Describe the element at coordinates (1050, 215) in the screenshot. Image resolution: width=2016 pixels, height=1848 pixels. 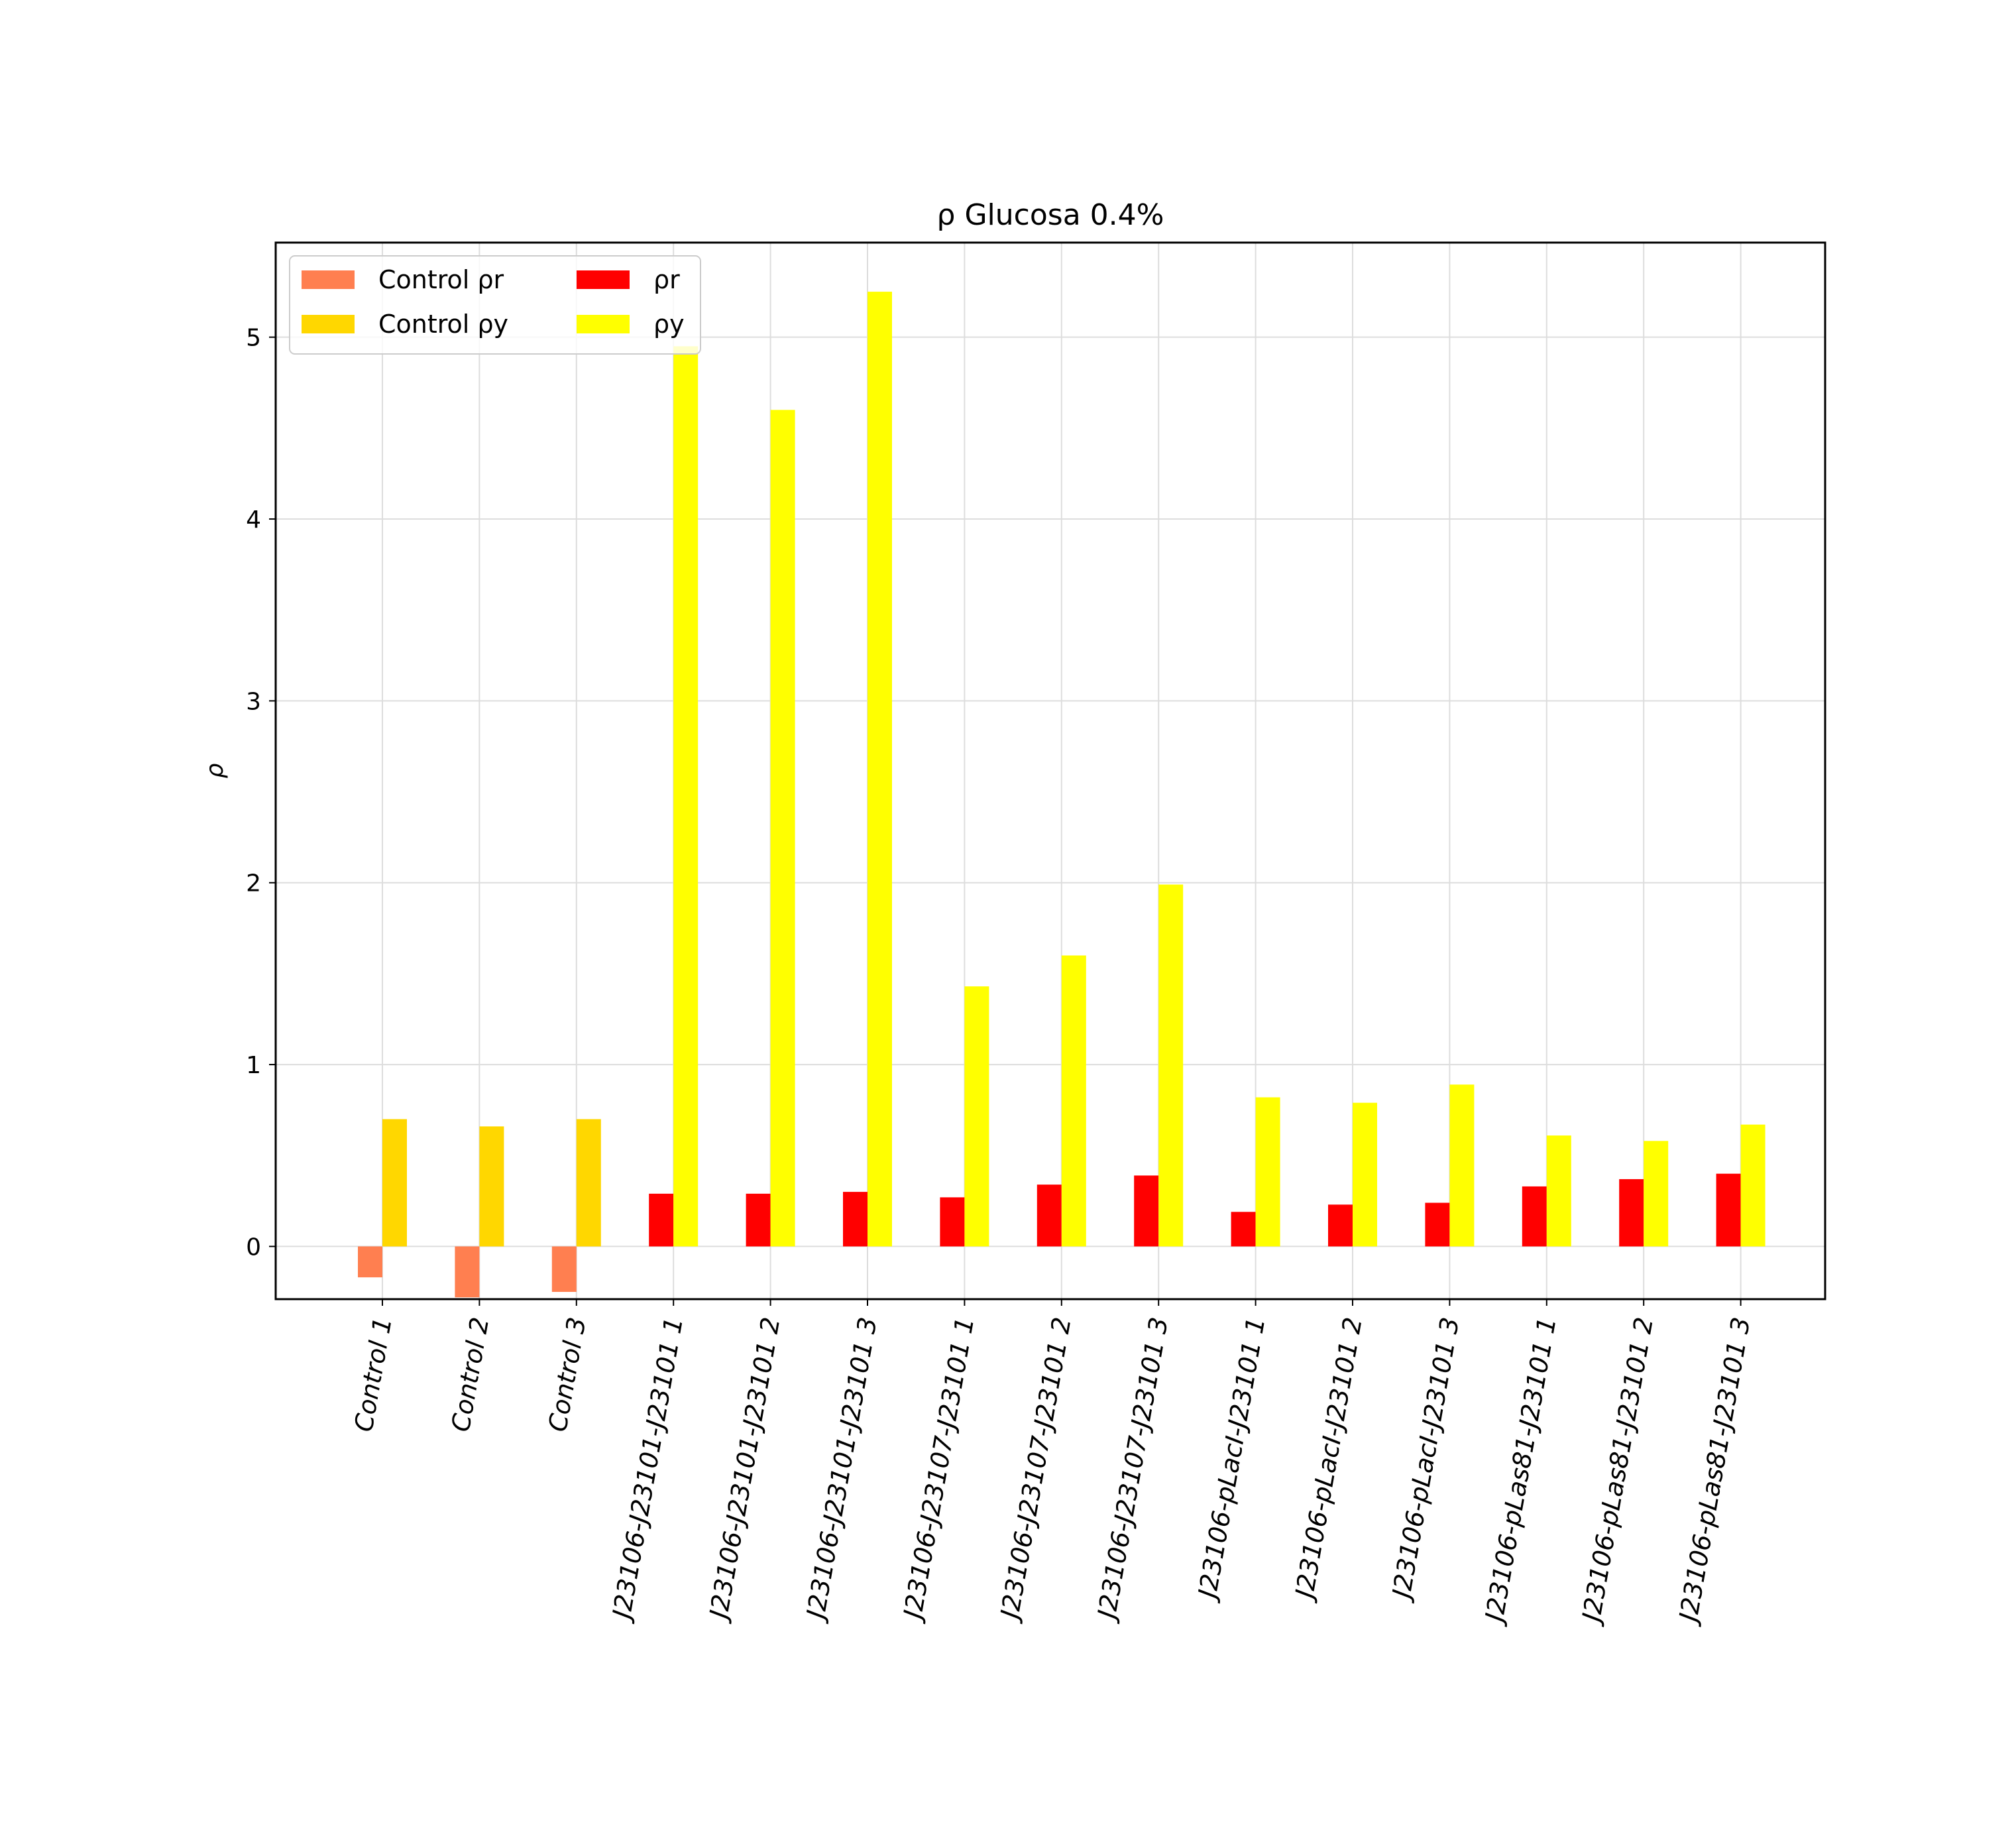
I see `chart-title: ρ Glucosa 0.4%` at that location.